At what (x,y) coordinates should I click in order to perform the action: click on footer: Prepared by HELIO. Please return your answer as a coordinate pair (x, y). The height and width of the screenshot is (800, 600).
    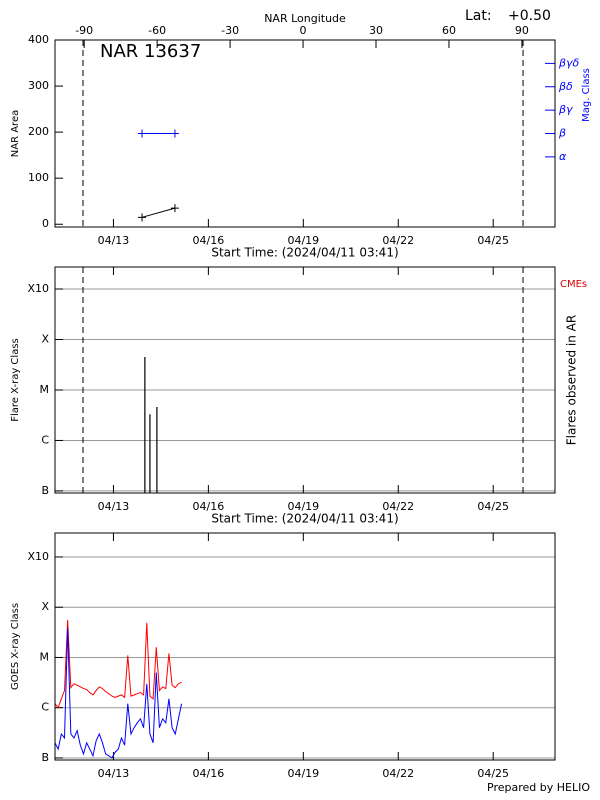
    Looking at the image, I should click on (538, 787).